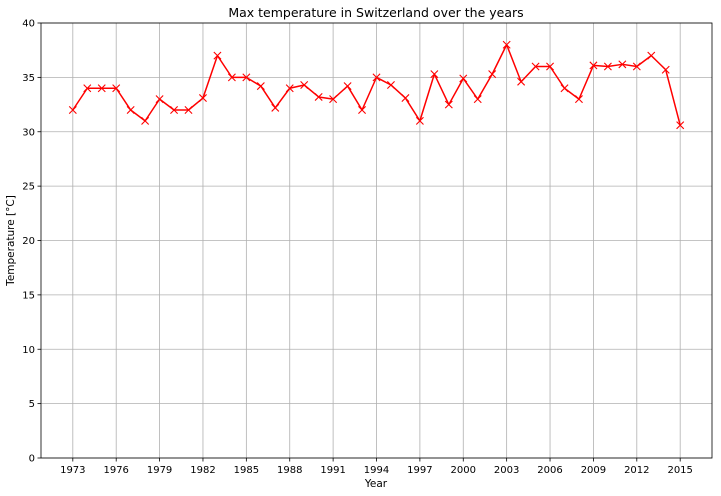 This screenshot has width=721, height=496. I want to click on y-tick-label: 5, so click(32, 404).